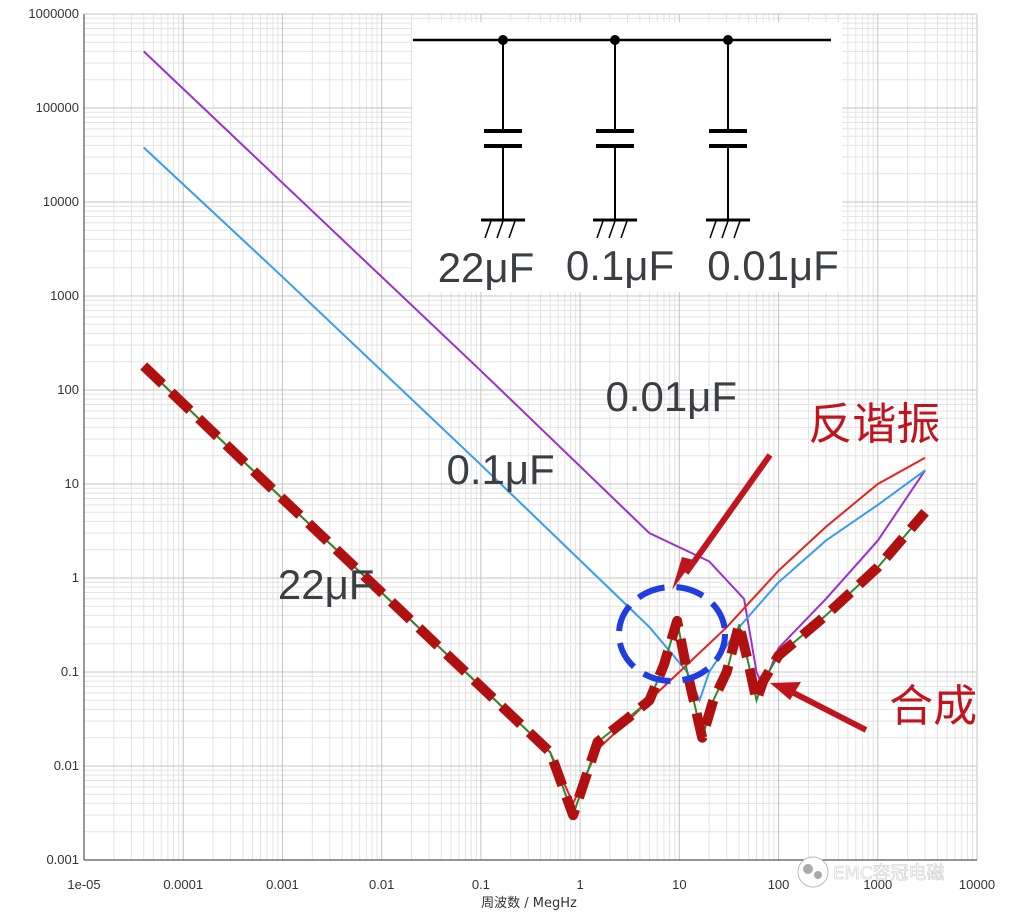 This screenshot has width=1017, height=916. Describe the element at coordinates (381, 884) in the screenshot. I see `x-tick-label: 0.01` at that location.